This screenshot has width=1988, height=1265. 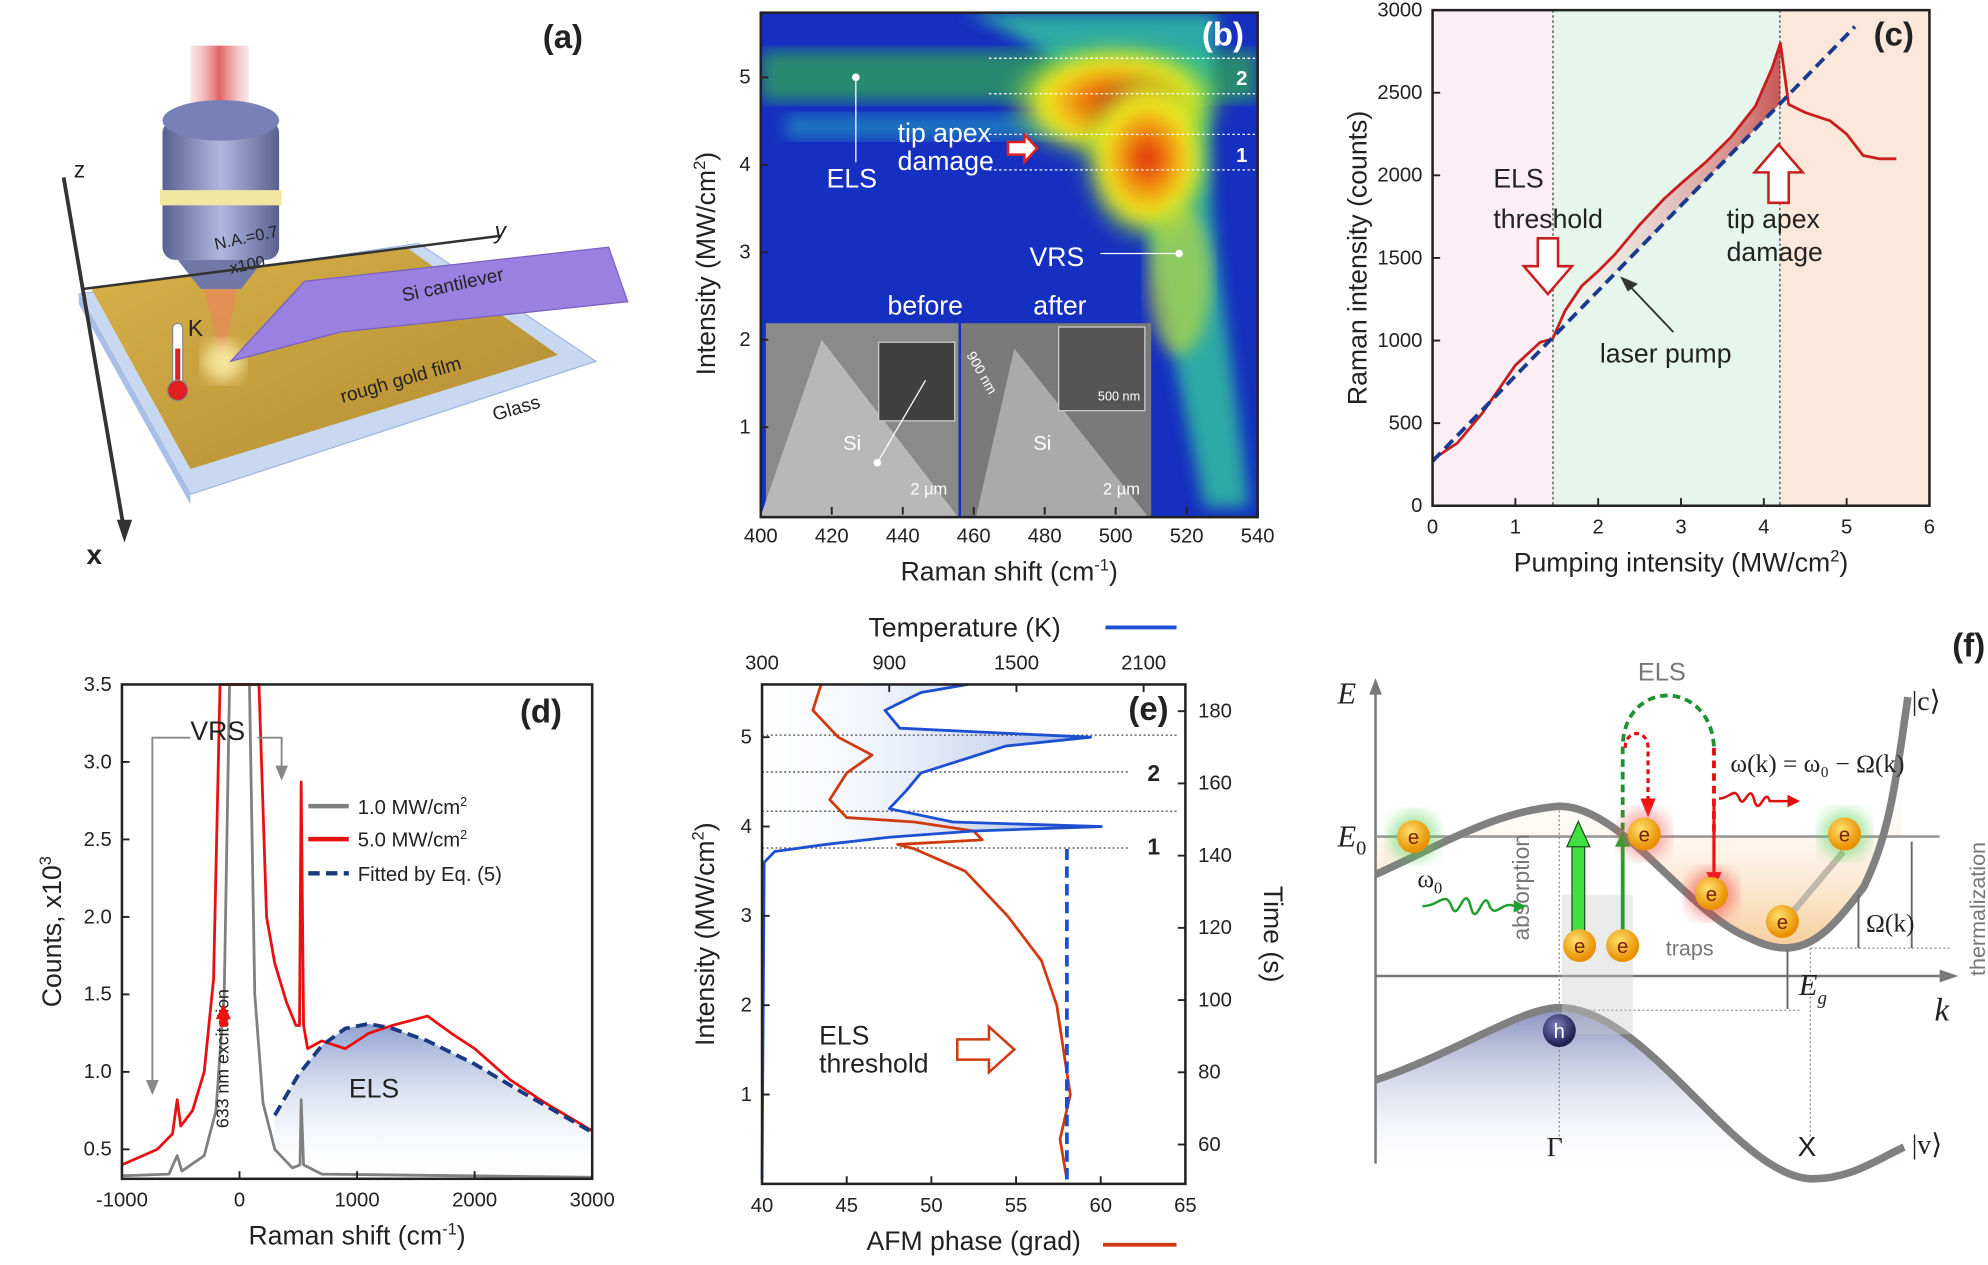 What do you see at coordinates (1754, 799) in the screenshot?
I see `emitted-photon-icon` at bounding box center [1754, 799].